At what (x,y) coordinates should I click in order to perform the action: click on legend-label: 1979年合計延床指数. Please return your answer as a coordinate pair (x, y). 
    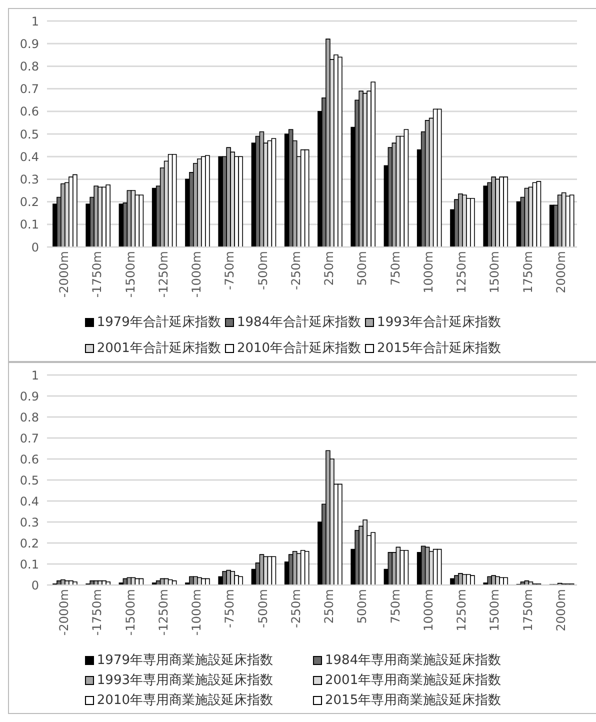
    Looking at the image, I should click on (158, 322).